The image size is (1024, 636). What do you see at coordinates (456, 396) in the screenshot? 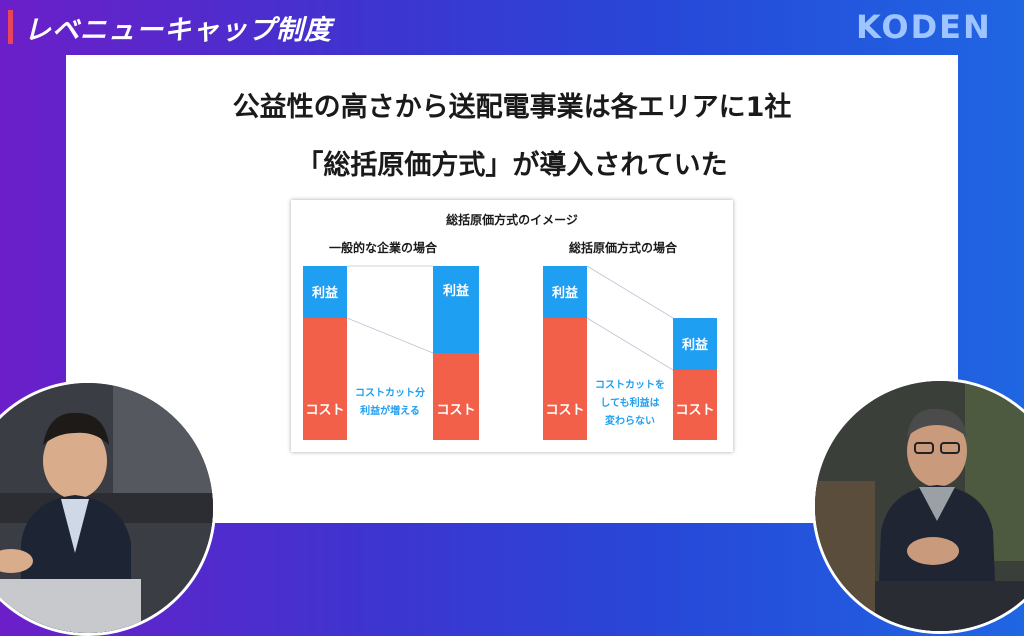
I see `left-bar2-cost` at bounding box center [456, 396].